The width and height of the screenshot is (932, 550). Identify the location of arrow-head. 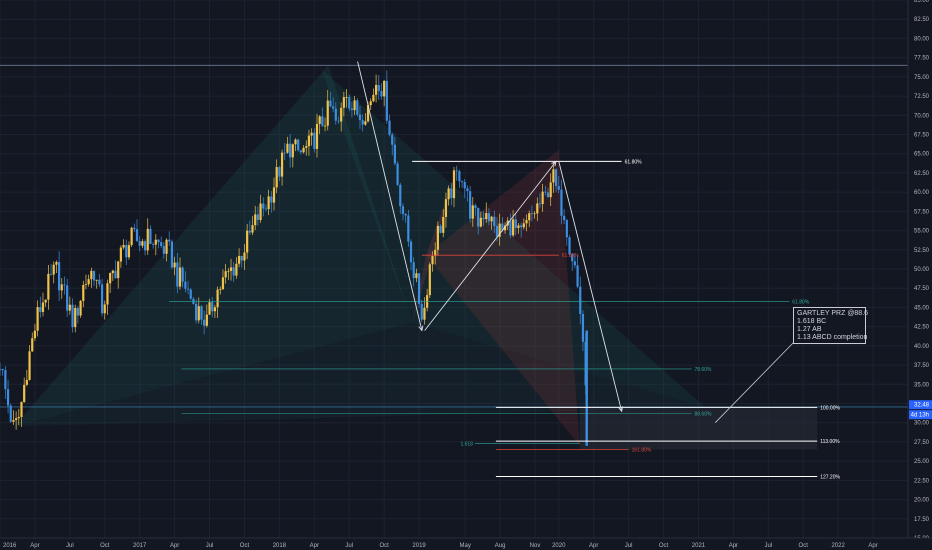
(554, 163).